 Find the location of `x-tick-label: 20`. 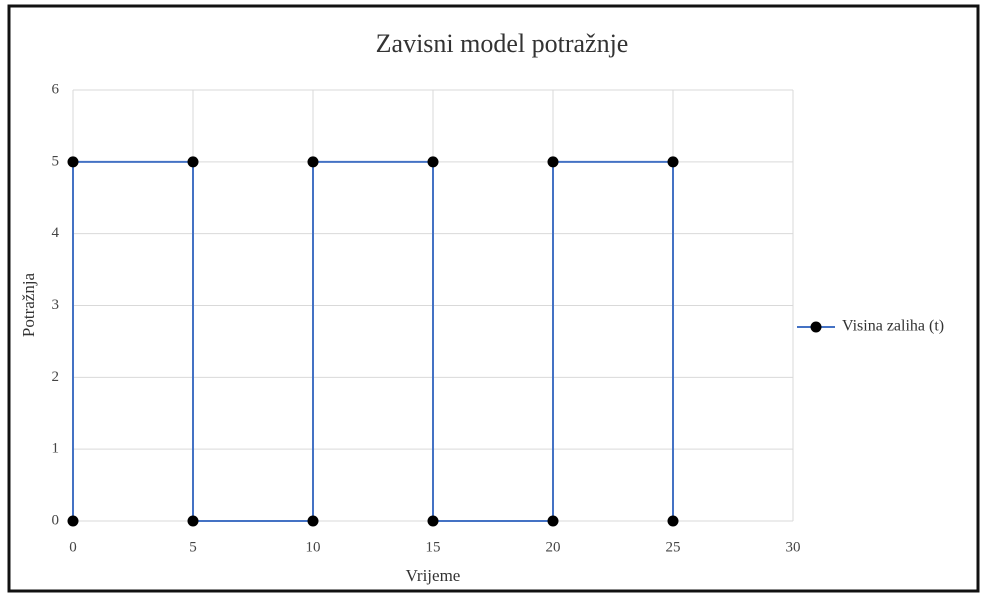

x-tick-label: 20 is located at coordinates (553, 547).